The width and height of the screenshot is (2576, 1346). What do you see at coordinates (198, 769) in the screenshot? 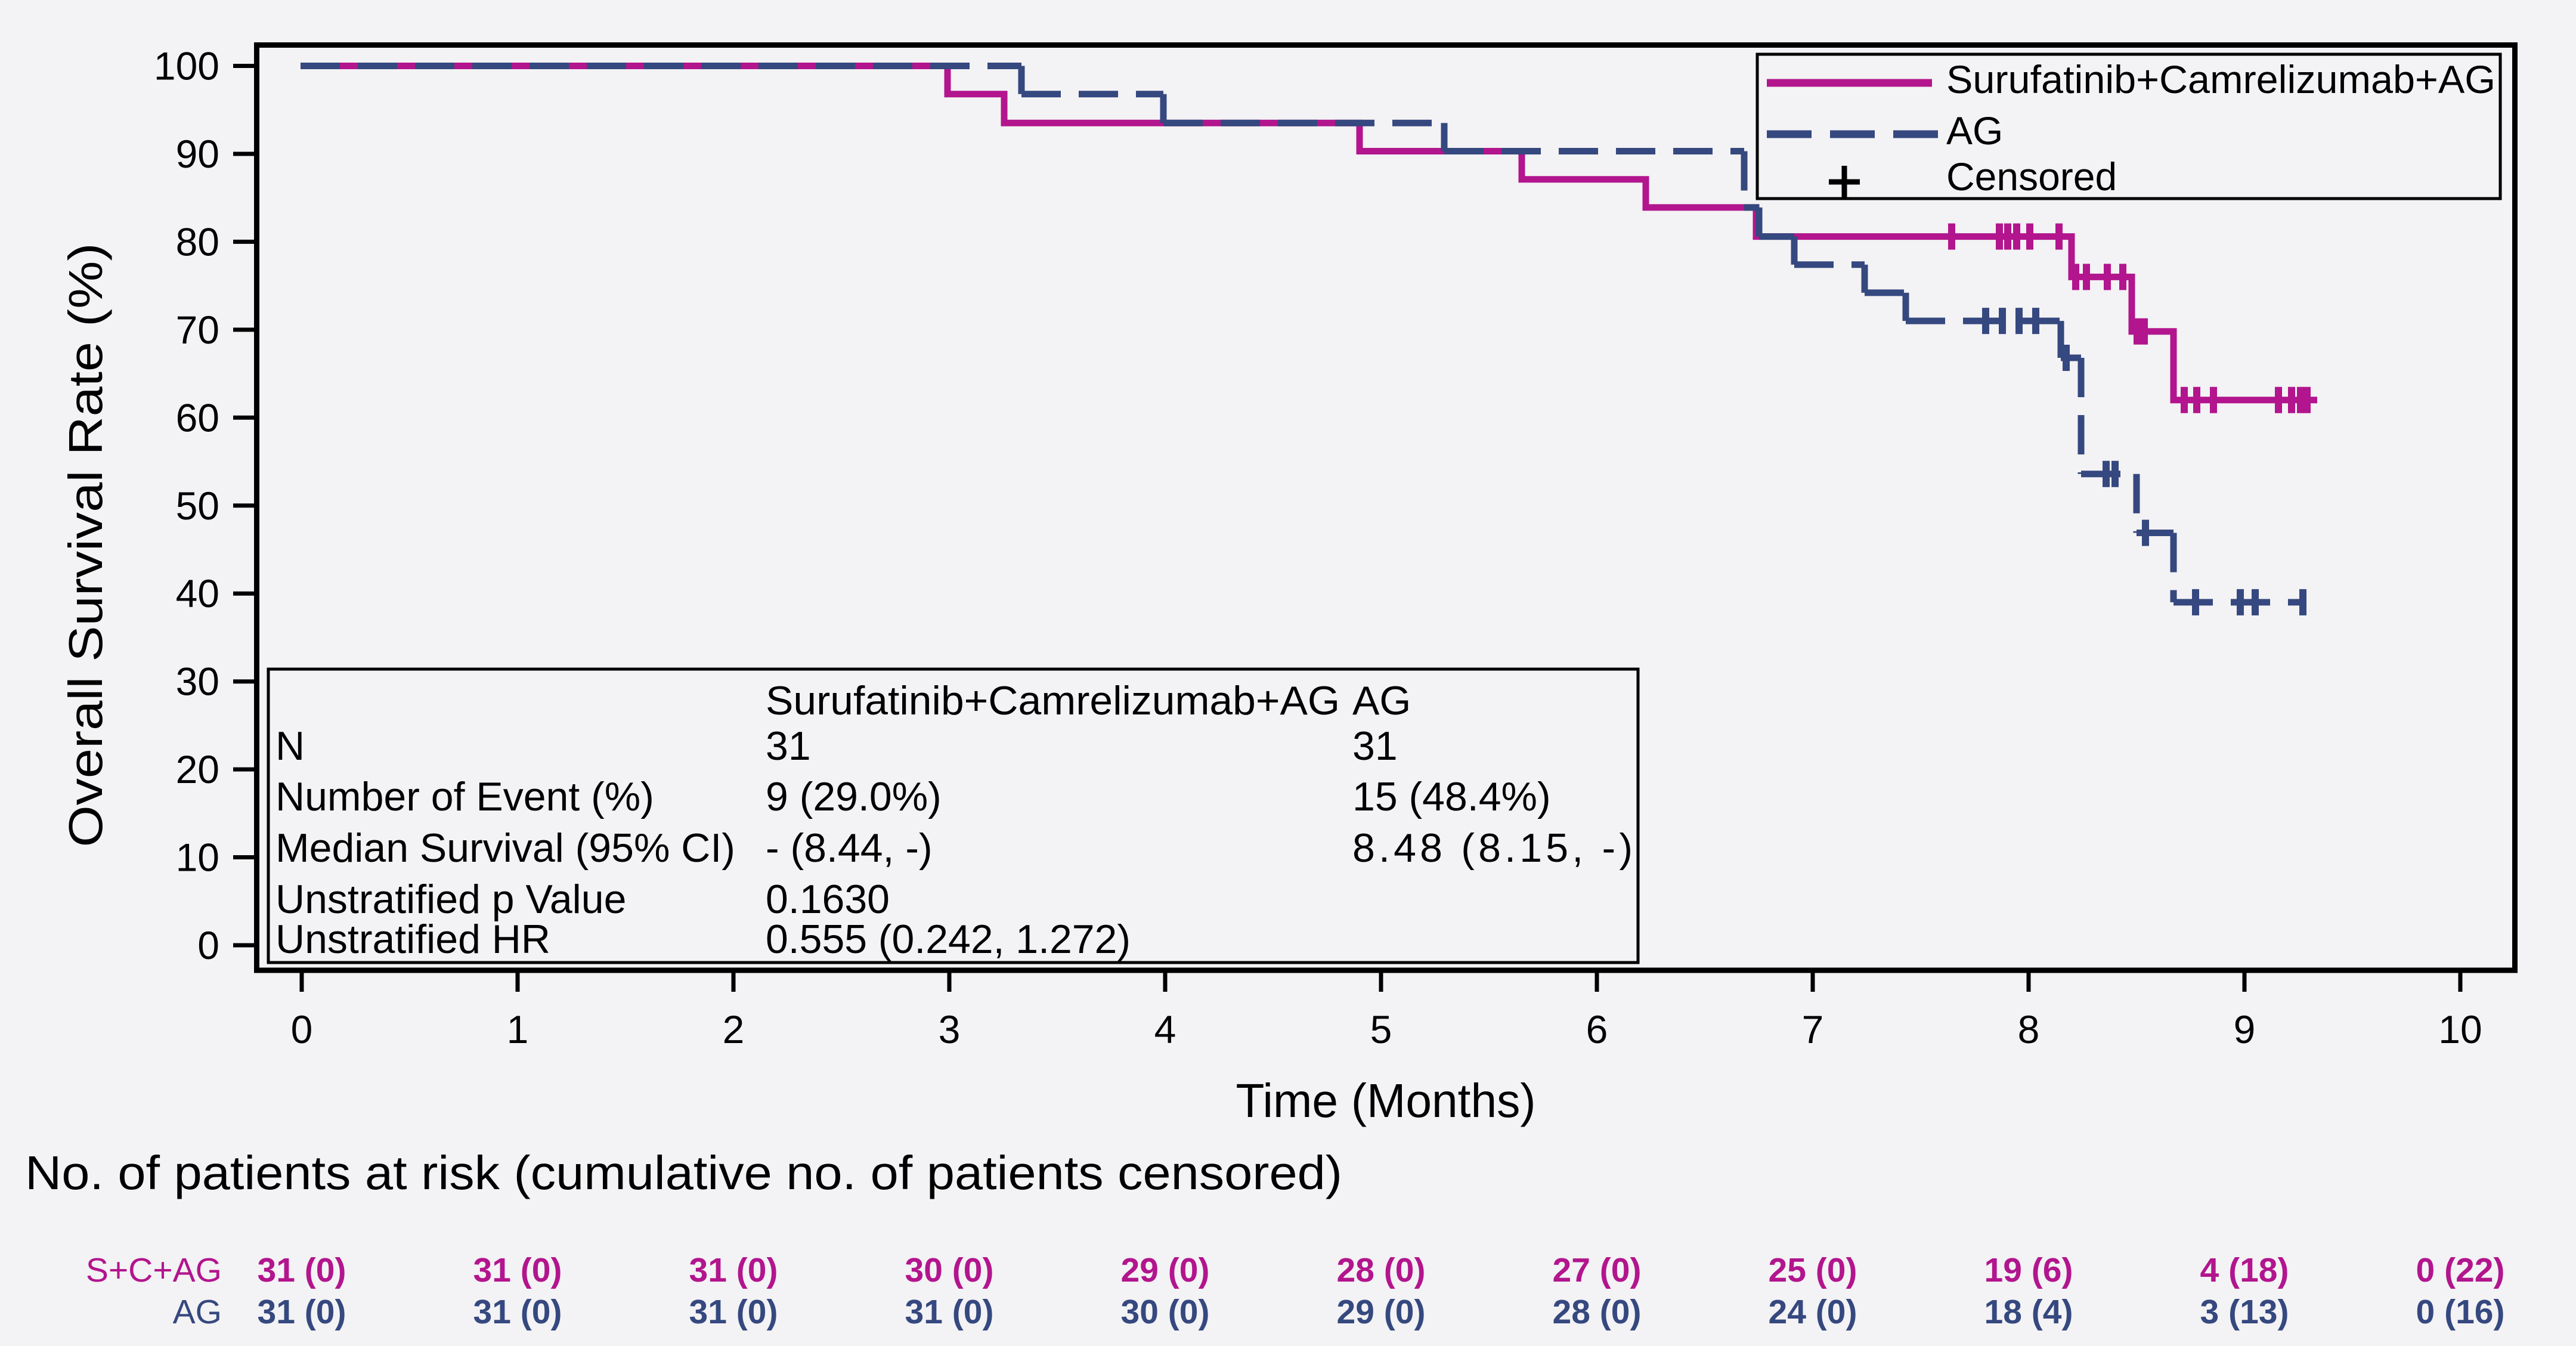
I see `svg-text: 20` at bounding box center [198, 769].